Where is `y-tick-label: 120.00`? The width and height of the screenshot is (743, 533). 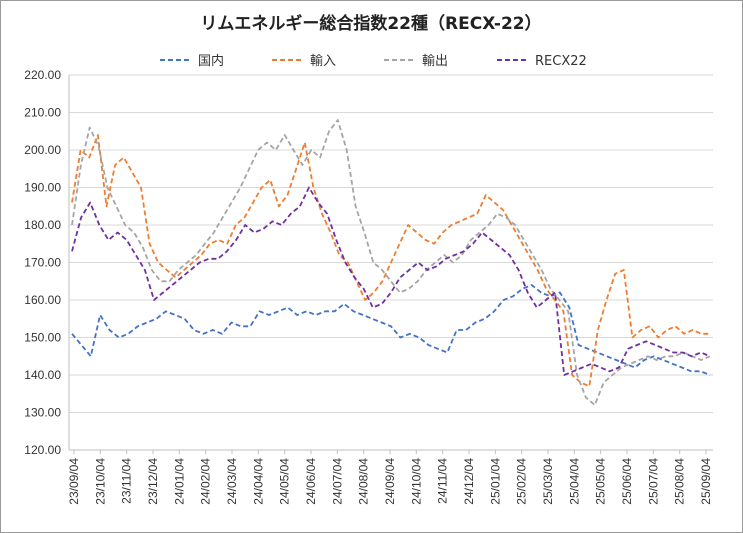 y-tick-label: 120.00 is located at coordinates (42, 450).